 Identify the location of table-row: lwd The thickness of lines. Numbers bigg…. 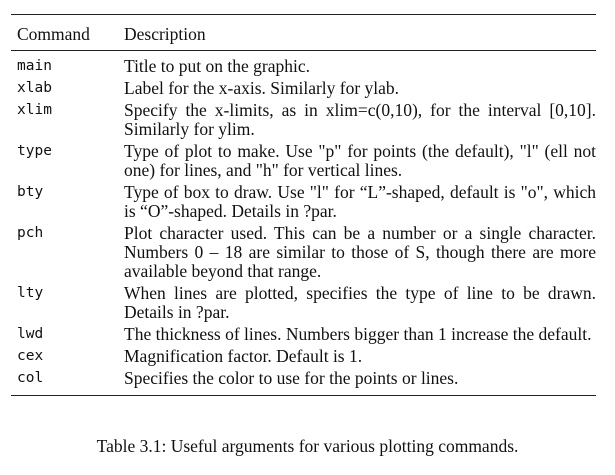
(303, 336).